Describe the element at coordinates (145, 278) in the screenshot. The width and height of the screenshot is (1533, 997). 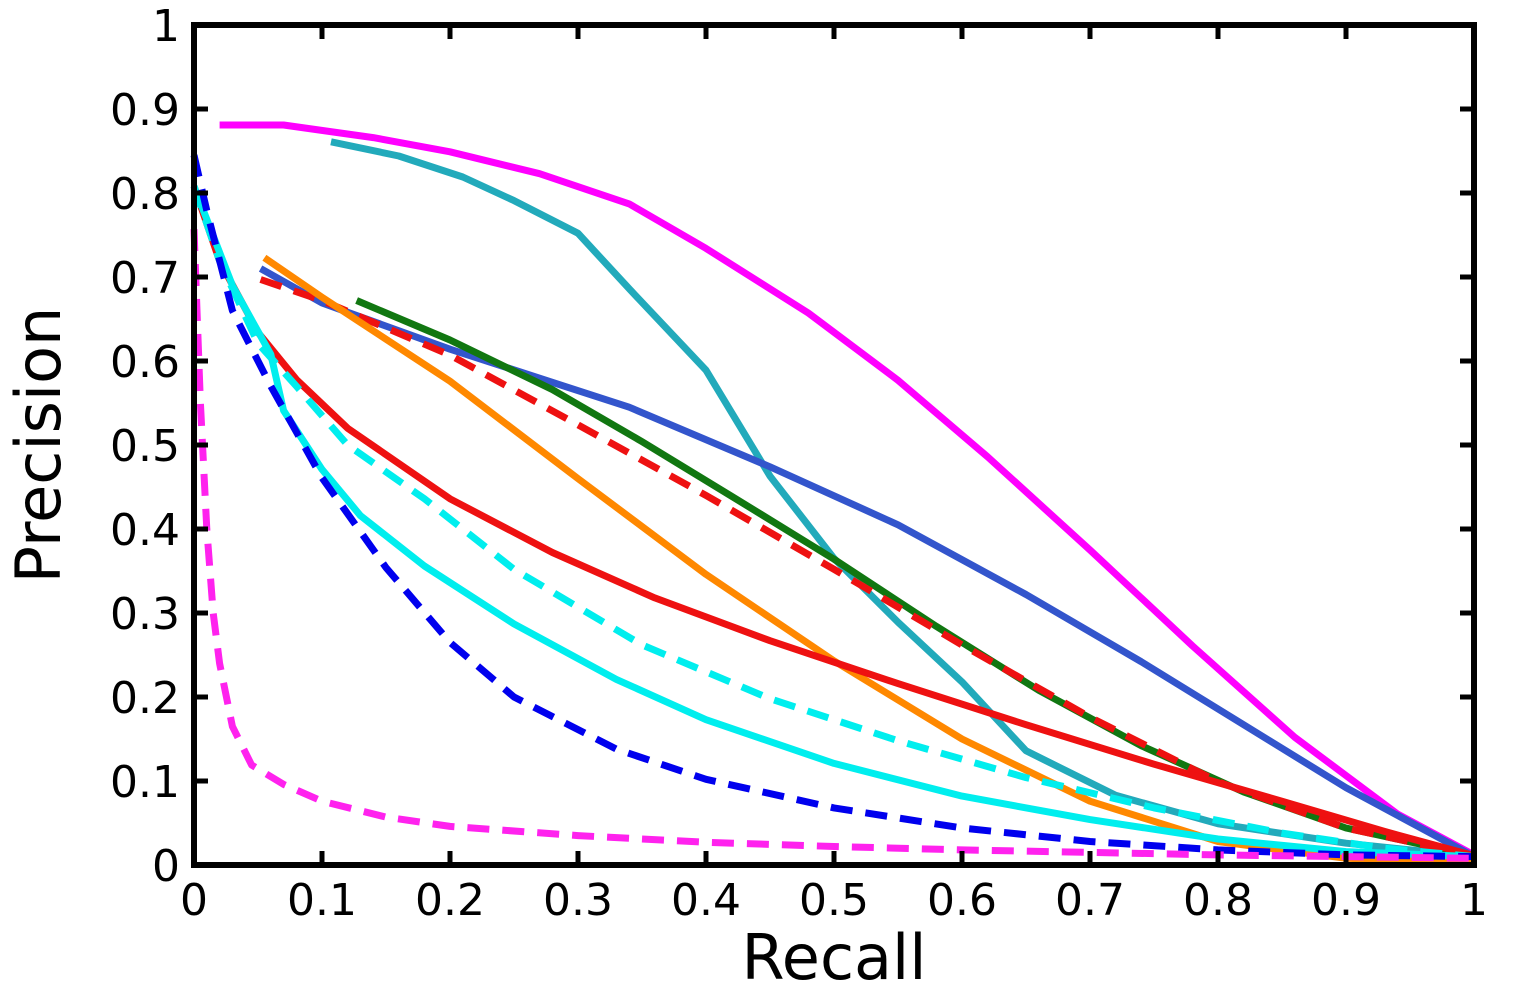
I see `y-tick-label: 0.7` at that location.